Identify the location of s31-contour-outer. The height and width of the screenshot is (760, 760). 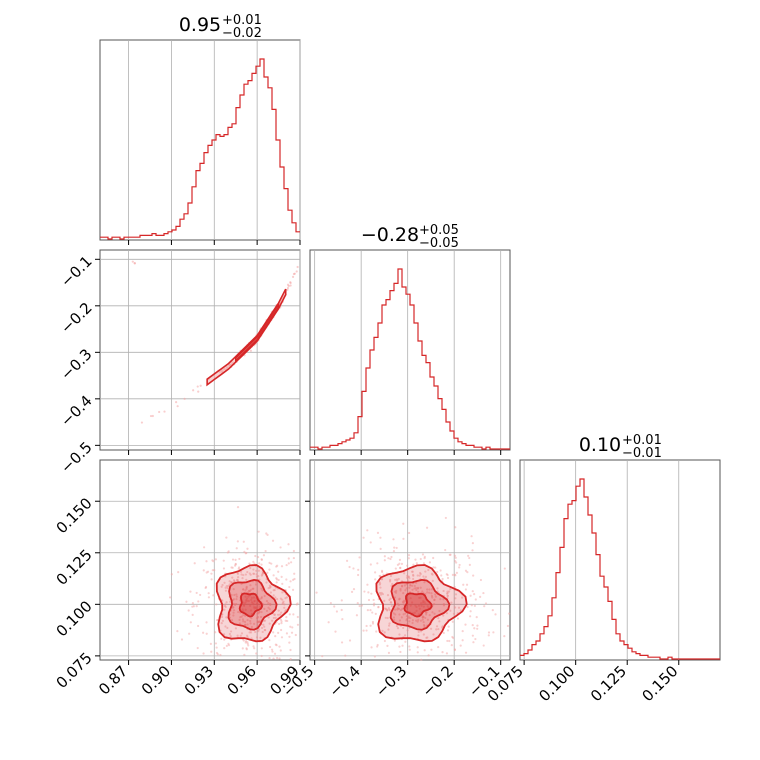
(253, 603).